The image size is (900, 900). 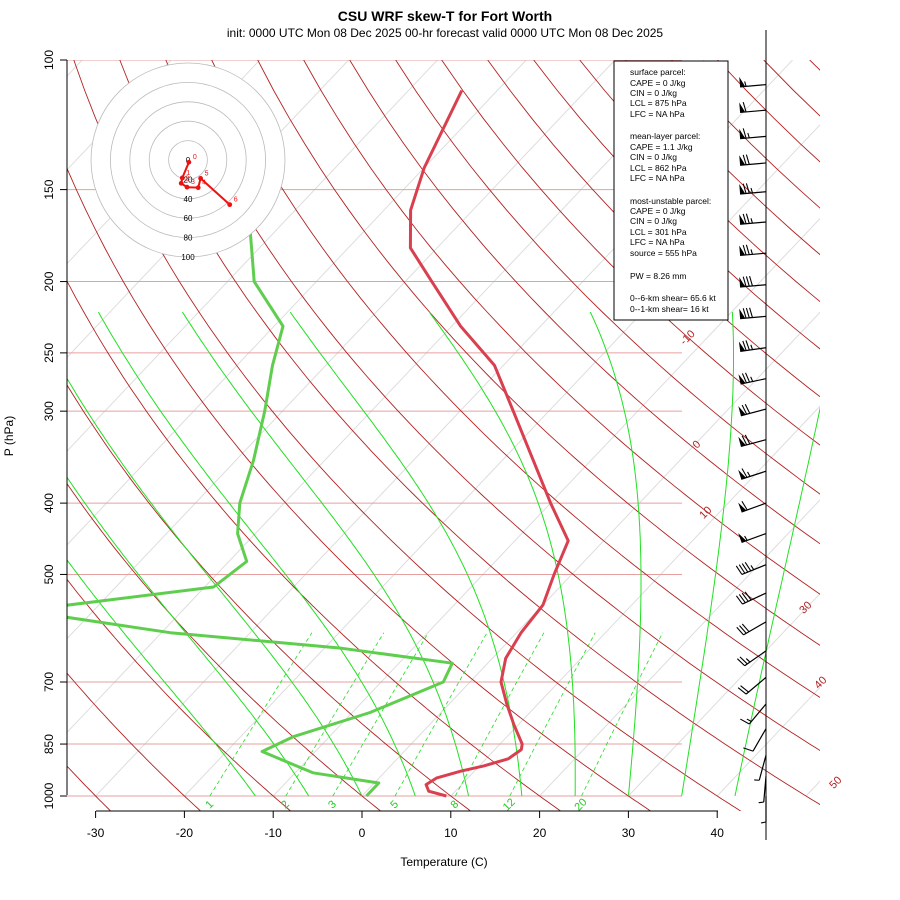 What do you see at coordinates (188, 199) in the screenshot?
I see `hodograph-ring-label: 40` at bounding box center [188, 199].